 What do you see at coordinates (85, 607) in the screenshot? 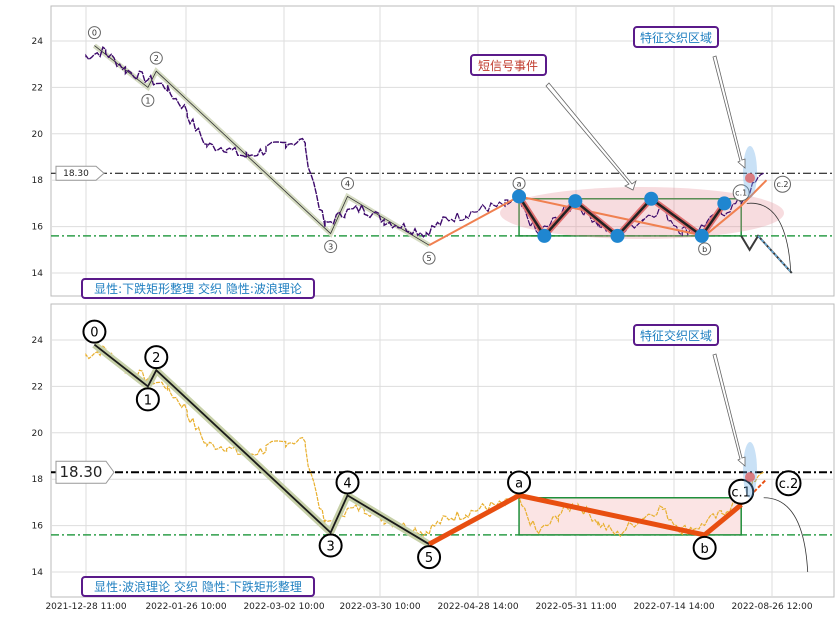
I see `x-tick-label: 2021-12-28 11:00` at bounding box center [85, 607].